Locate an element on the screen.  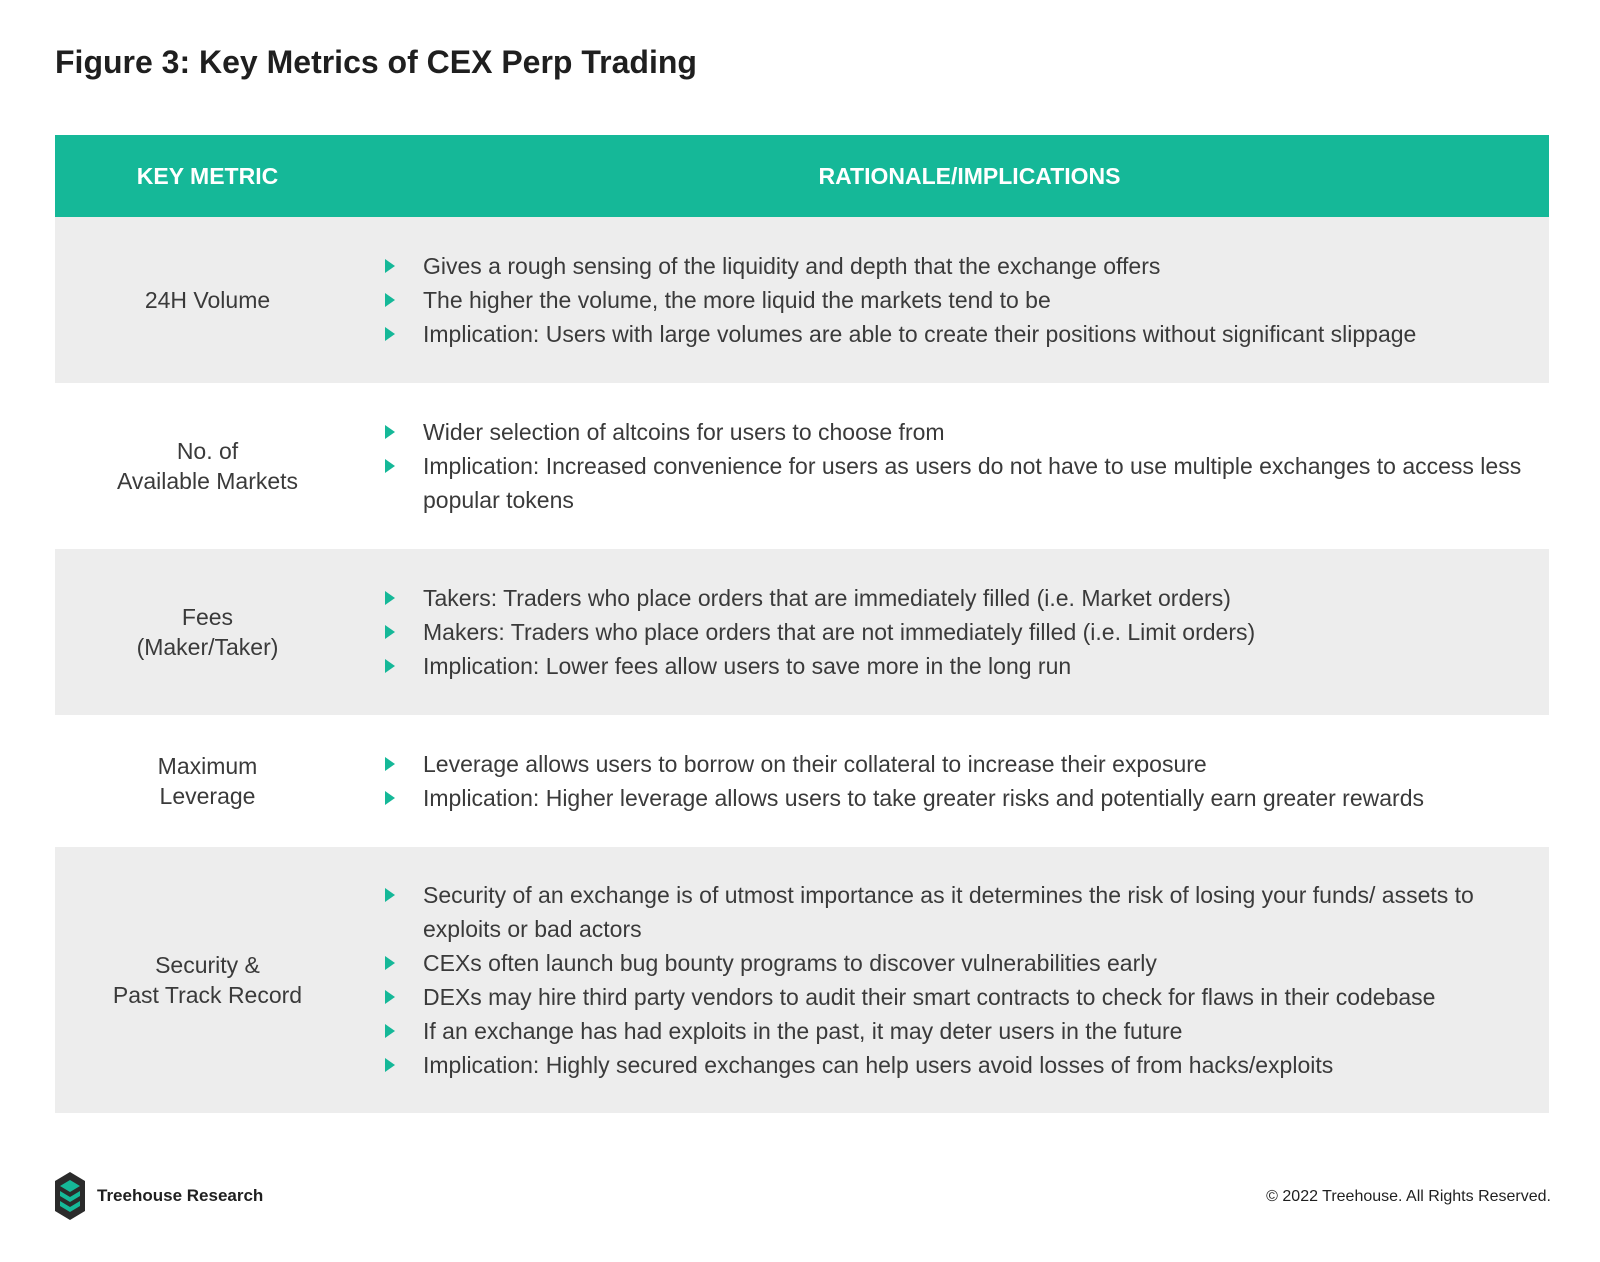
metric-name-line: 24H Volume is located at coordinates (207, 300).